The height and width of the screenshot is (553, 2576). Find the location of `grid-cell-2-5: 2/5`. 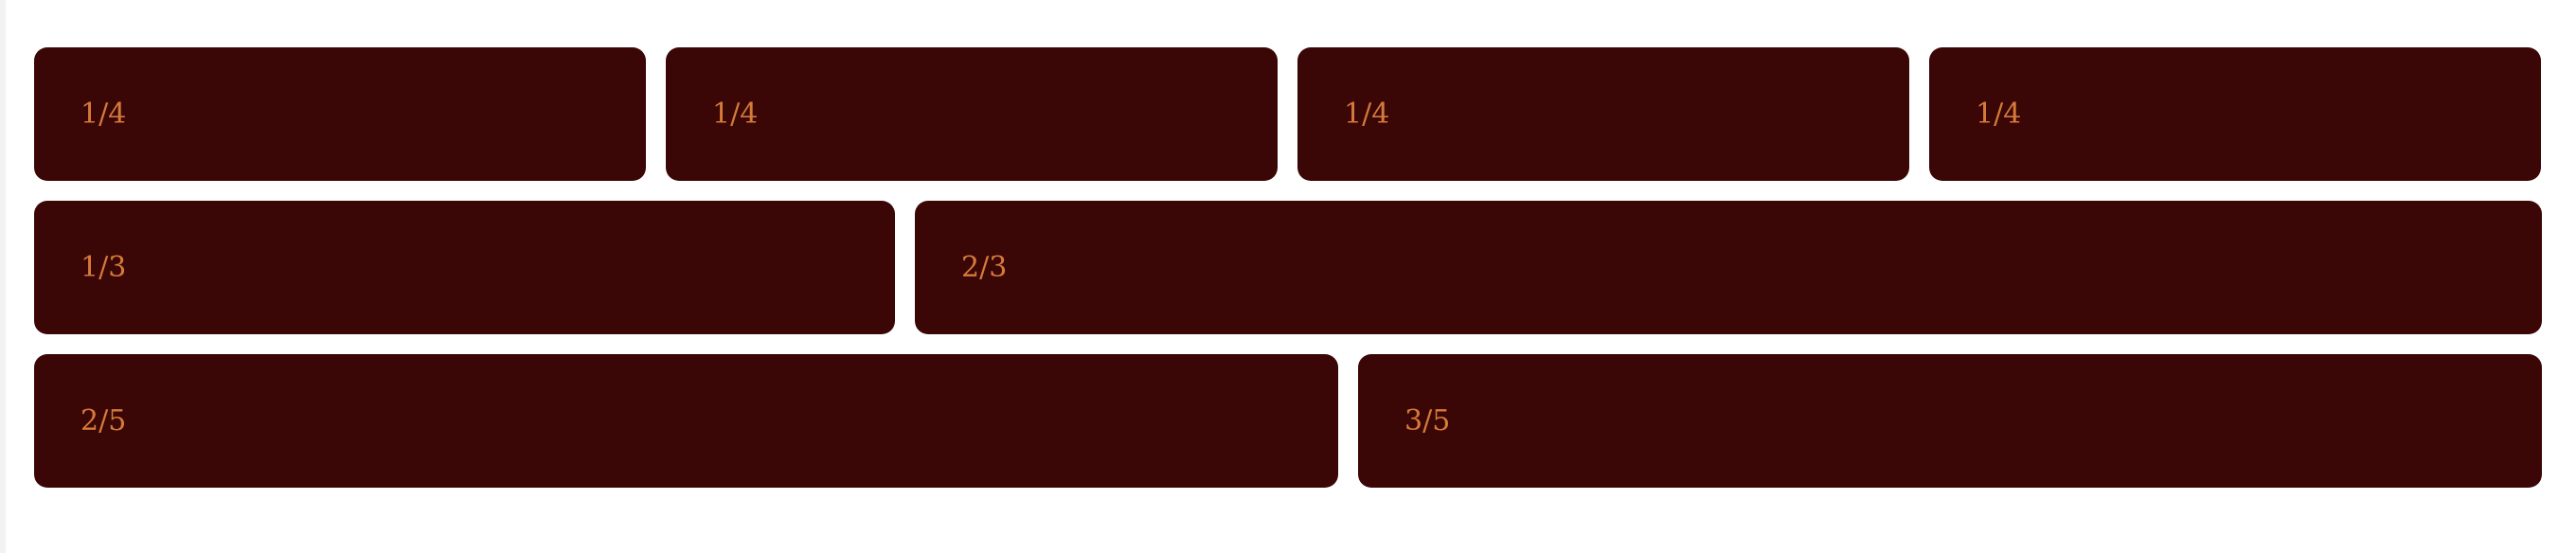

grid-cell-2-5: 2/5 is located at coordinates (686, 421).